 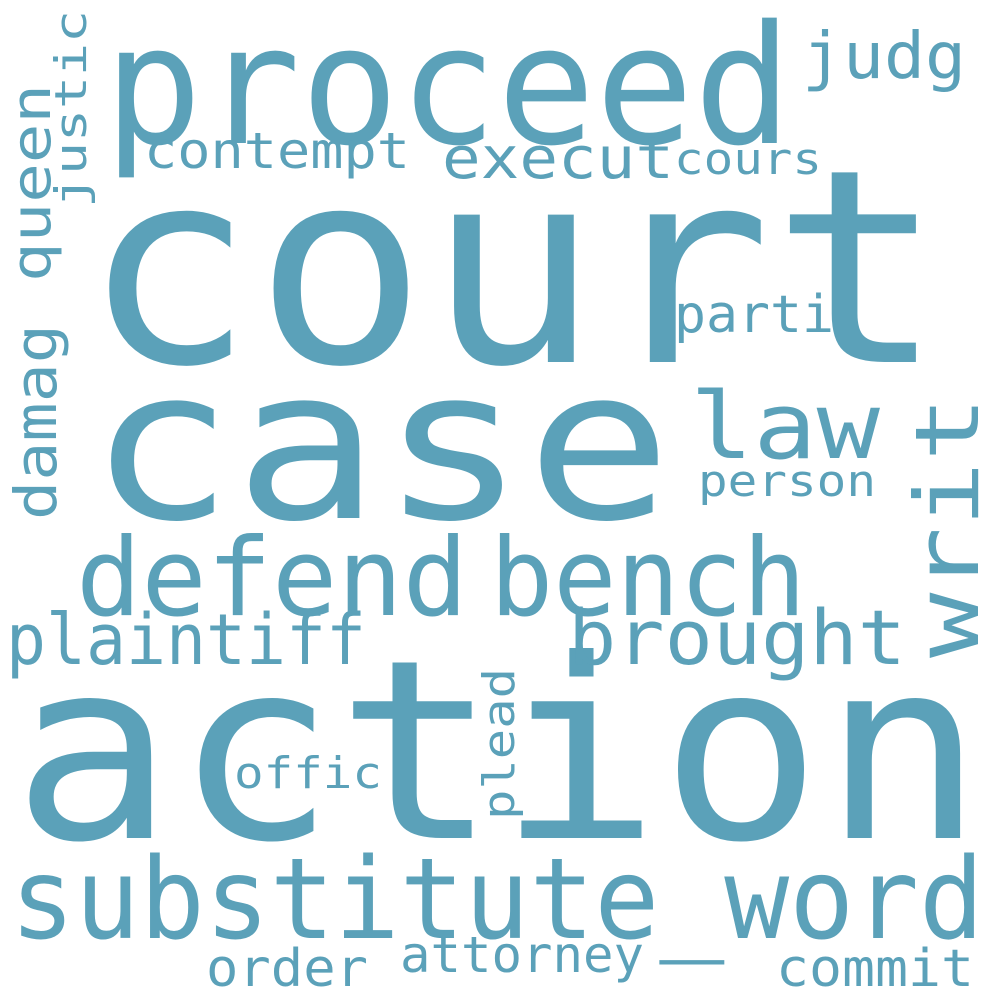 What do you see at coordinates (522, 955) in the screenshot?
I see `word-attorney: attorney` at bounding box center [522, 955].